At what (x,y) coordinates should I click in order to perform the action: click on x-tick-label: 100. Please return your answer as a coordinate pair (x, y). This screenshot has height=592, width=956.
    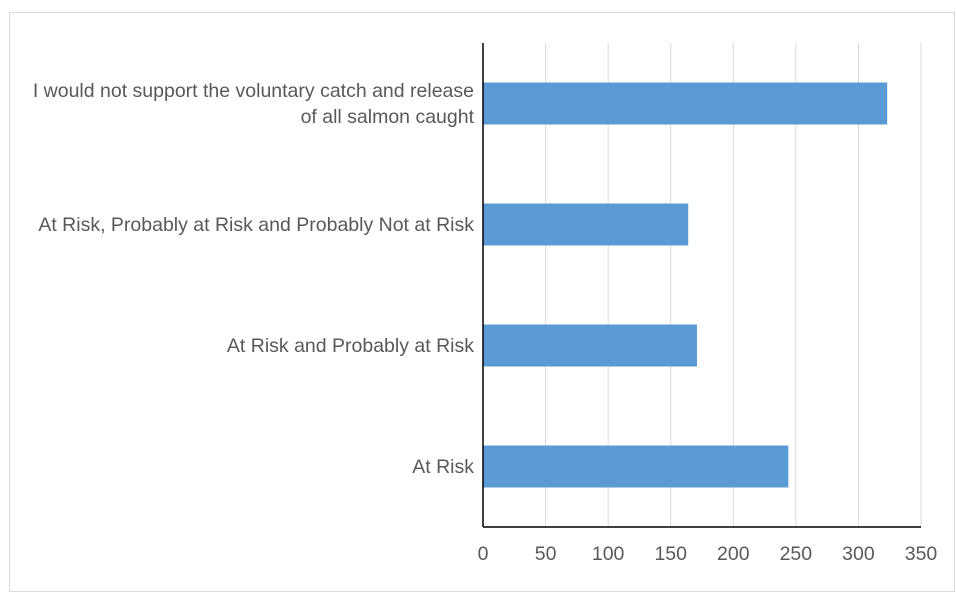
    Looking at the image, I should click on (608, 554).